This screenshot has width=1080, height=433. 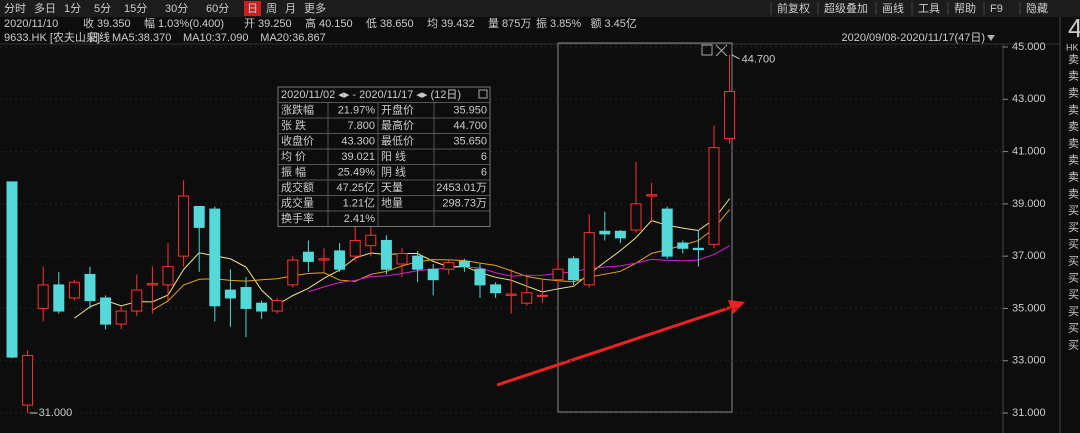 What do you see at coordinates (135, 8) in the screenshot?
I see `toolbar-button: 15分` at bounding box center [135, 8].